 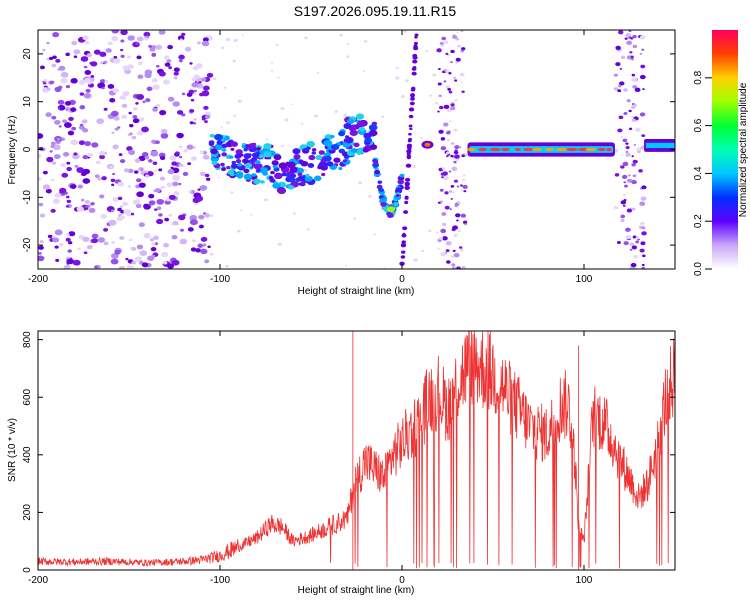 I want to click on y-tick-label: -10, so click(x=27, y=197).